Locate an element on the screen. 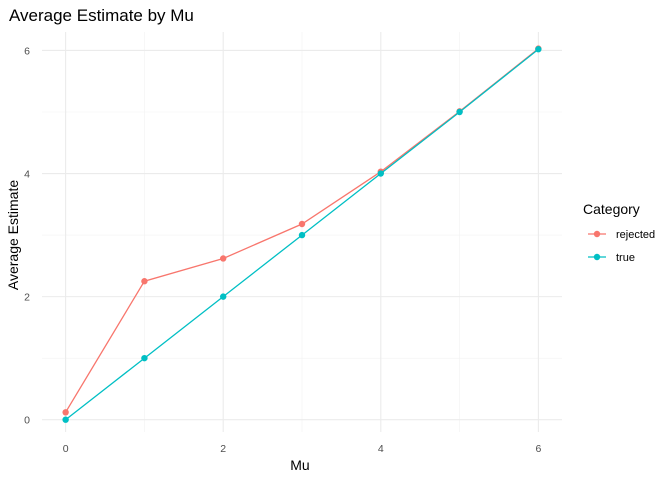 This screenshot has width=672, height=480. legend: Category rejected true is located at coordinates (619, 232).